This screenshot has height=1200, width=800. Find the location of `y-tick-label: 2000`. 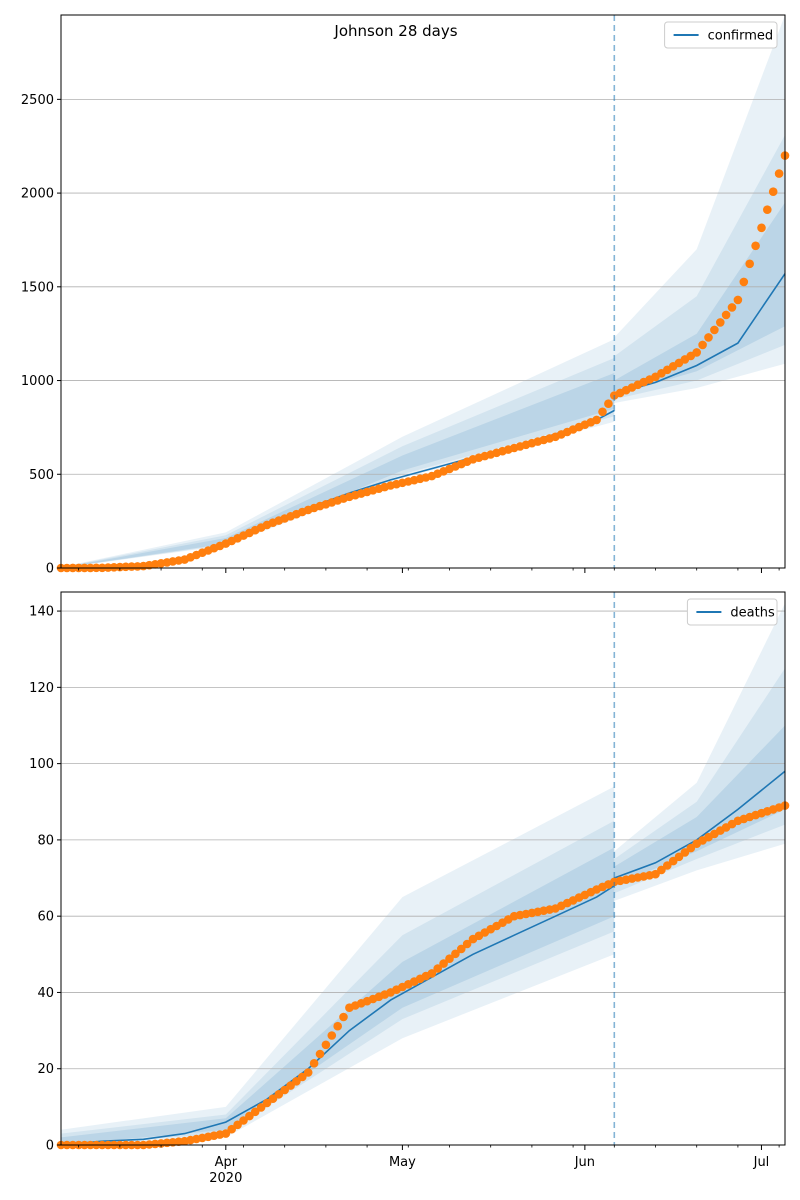

y-tick-label: 2000 is located at coordinates (37, 194).